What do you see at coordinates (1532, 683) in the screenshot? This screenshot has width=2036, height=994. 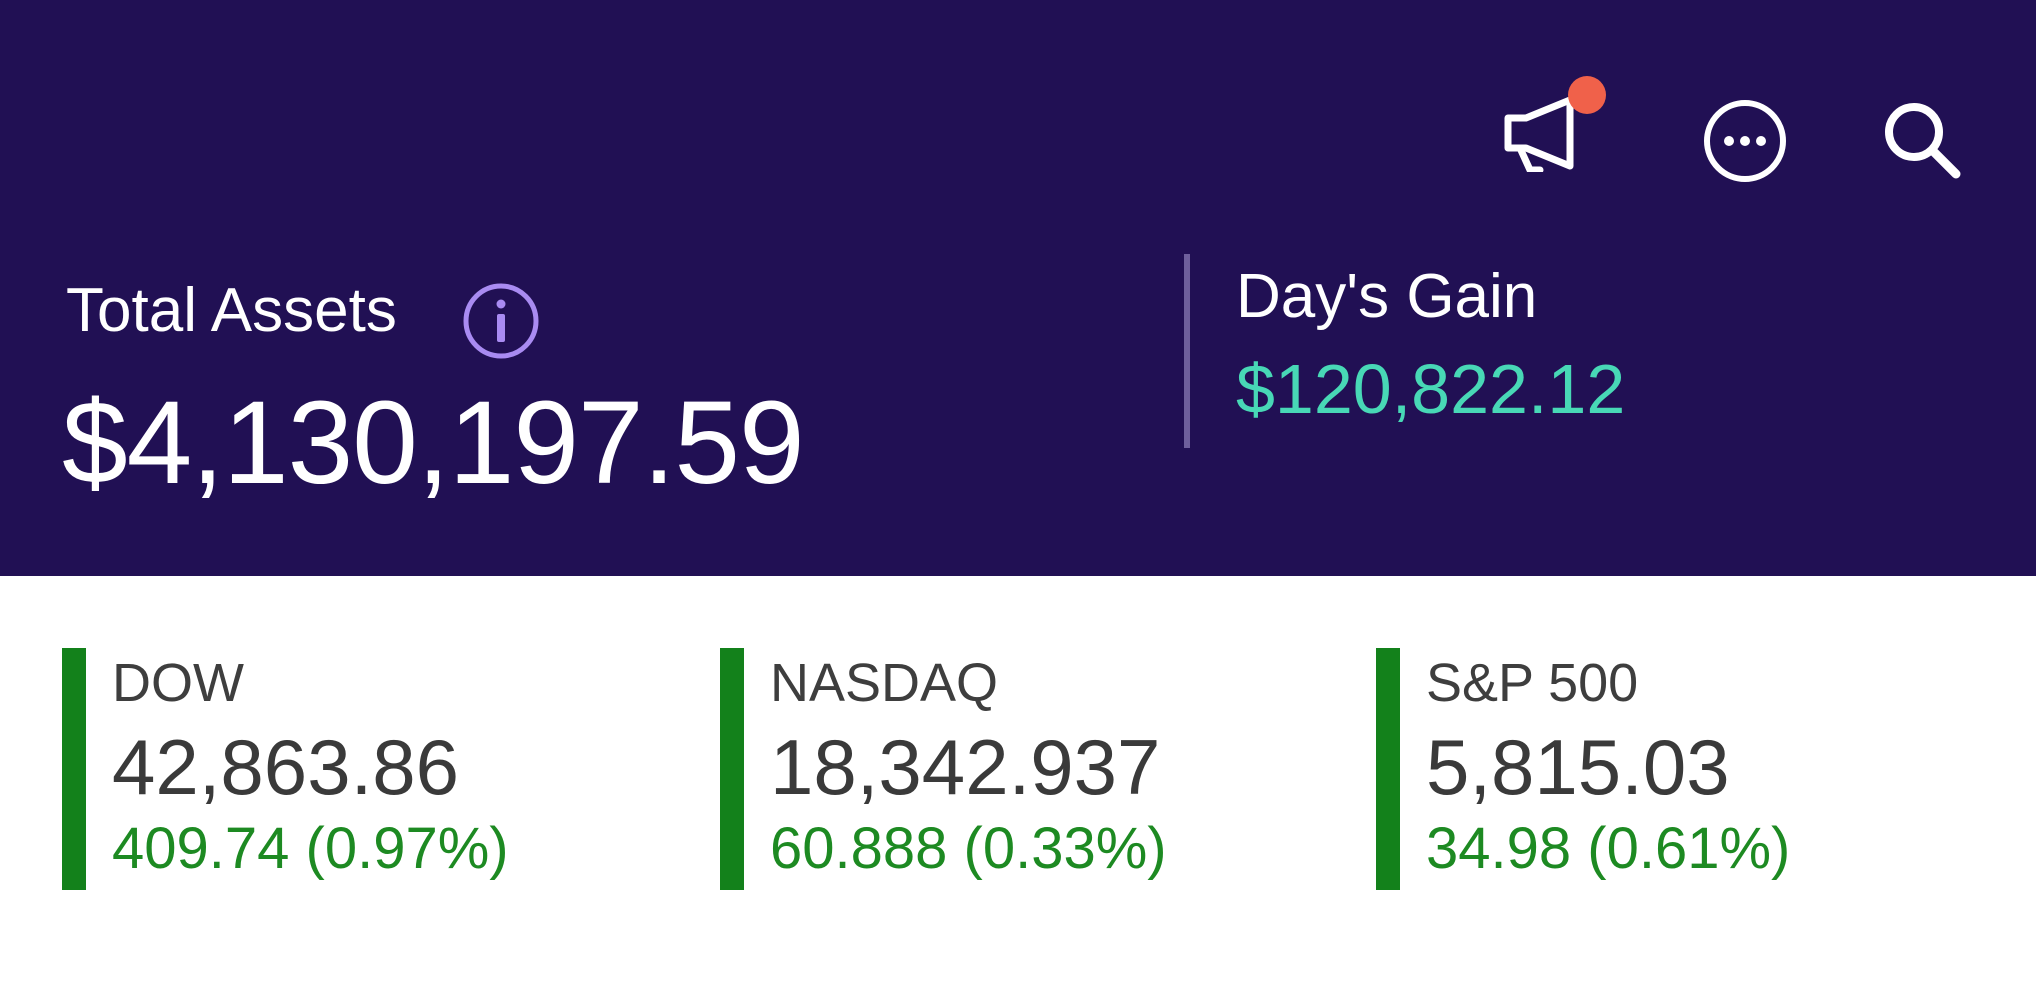 I see `ticker-name: S&P 500` at bounding box center [1532, 683].